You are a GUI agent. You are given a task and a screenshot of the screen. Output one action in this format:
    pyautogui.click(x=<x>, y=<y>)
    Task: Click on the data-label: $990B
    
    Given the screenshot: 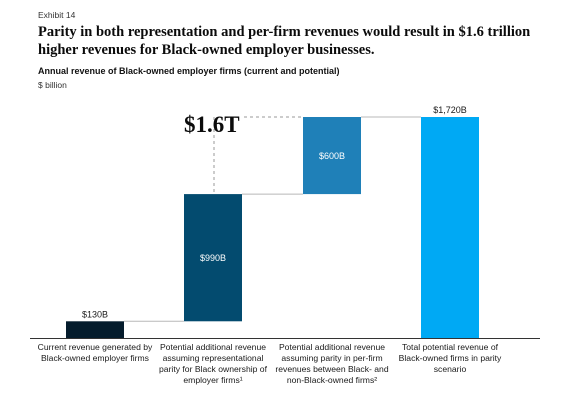 What is the action you would take?
    pyautogui.click(x=213, y=258)
    